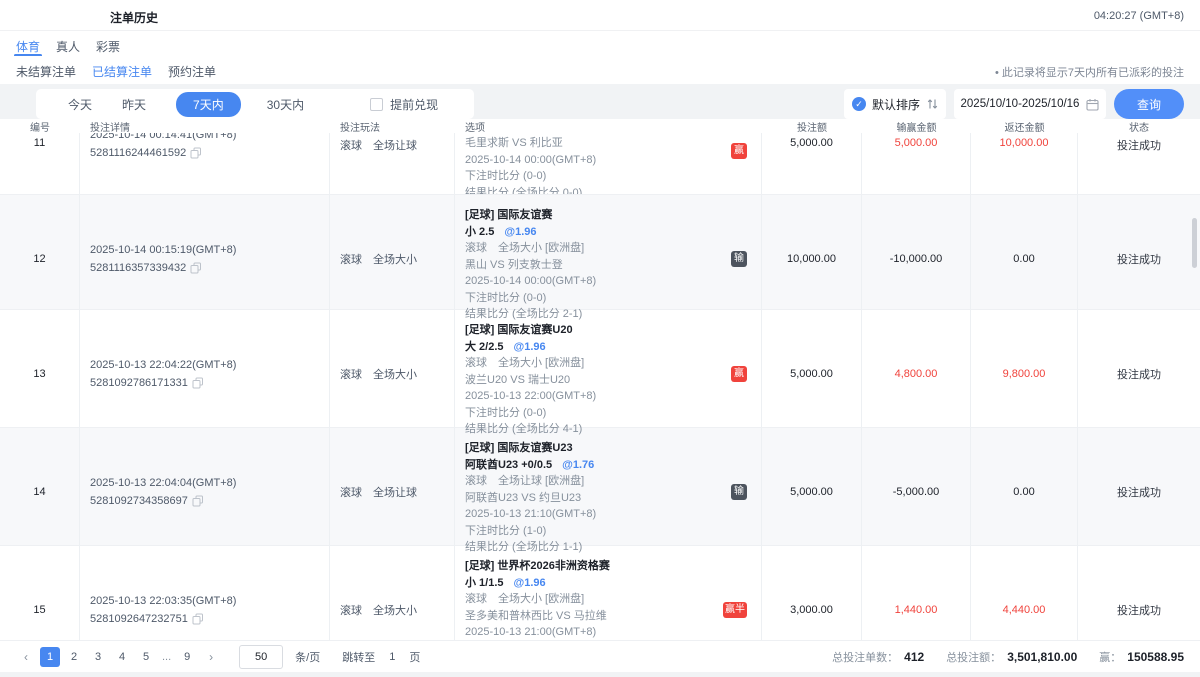  What do you see at coordinates (1024, 374) in the screenshot?
I see `refund-amount: 9,800.00` at bounding box center [1024, 374].